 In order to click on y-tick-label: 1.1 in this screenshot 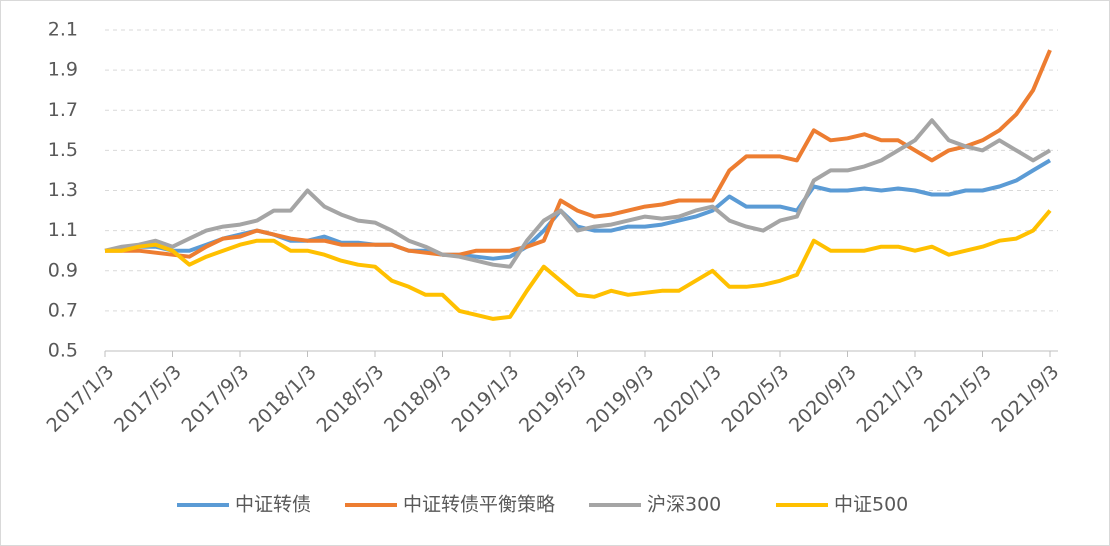, I will do `click(63, 230)`.